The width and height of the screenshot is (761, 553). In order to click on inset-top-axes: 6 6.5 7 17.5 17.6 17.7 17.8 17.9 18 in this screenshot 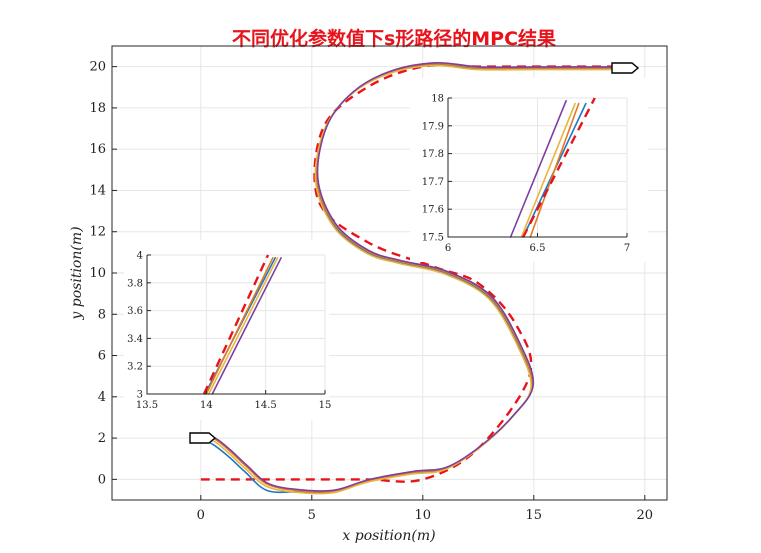, I will do `click(529, 170)`.